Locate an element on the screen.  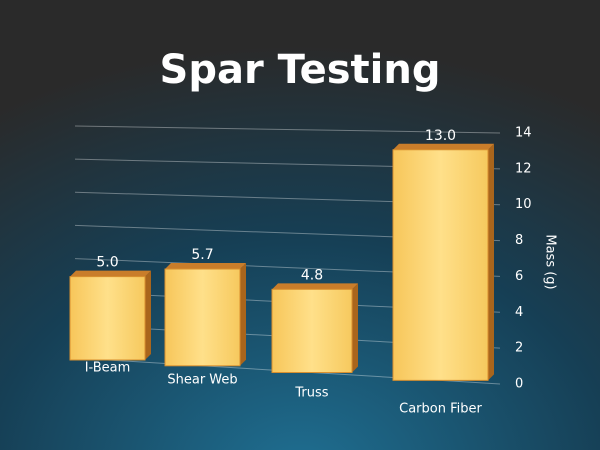
y-axis-label: Mass (g) is located at coordinates (550, 261).